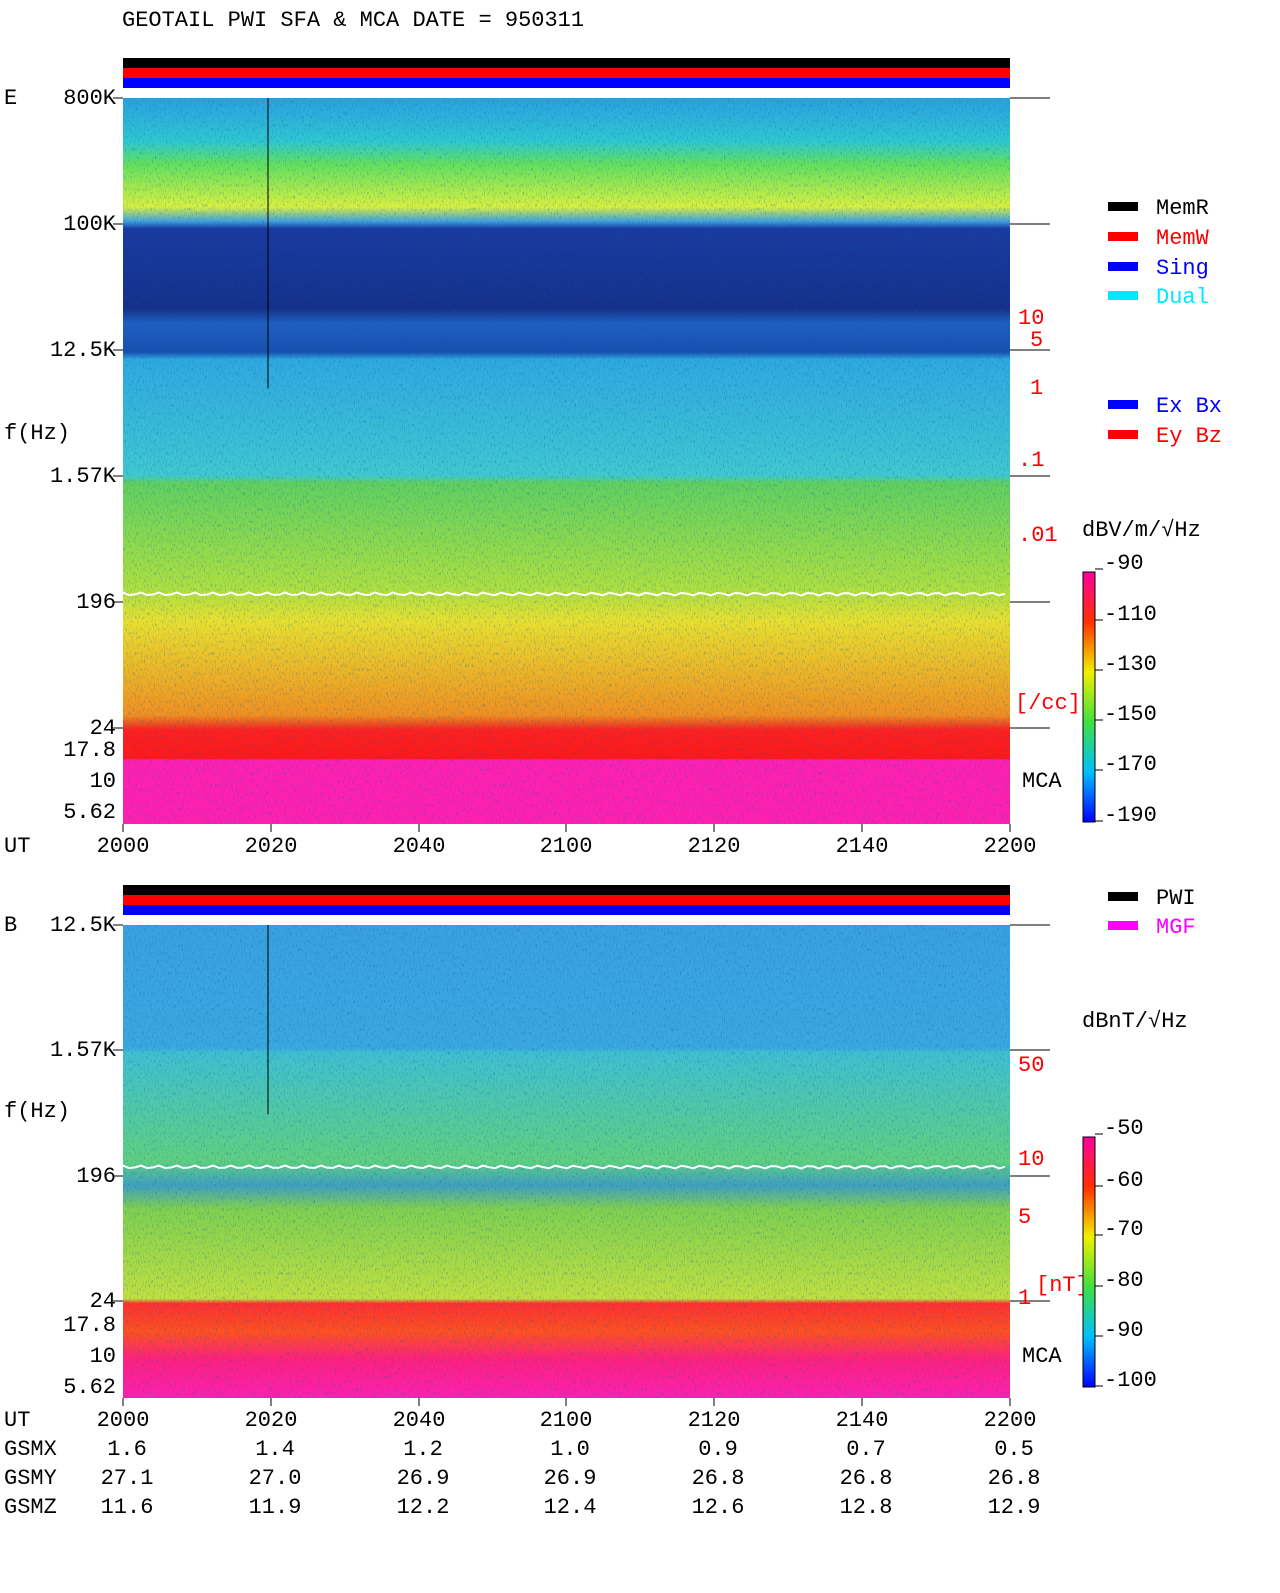  Describe the element at coordinates (127, 1449) in the screenshot. I see `orbit-value: 1.6` at that location.